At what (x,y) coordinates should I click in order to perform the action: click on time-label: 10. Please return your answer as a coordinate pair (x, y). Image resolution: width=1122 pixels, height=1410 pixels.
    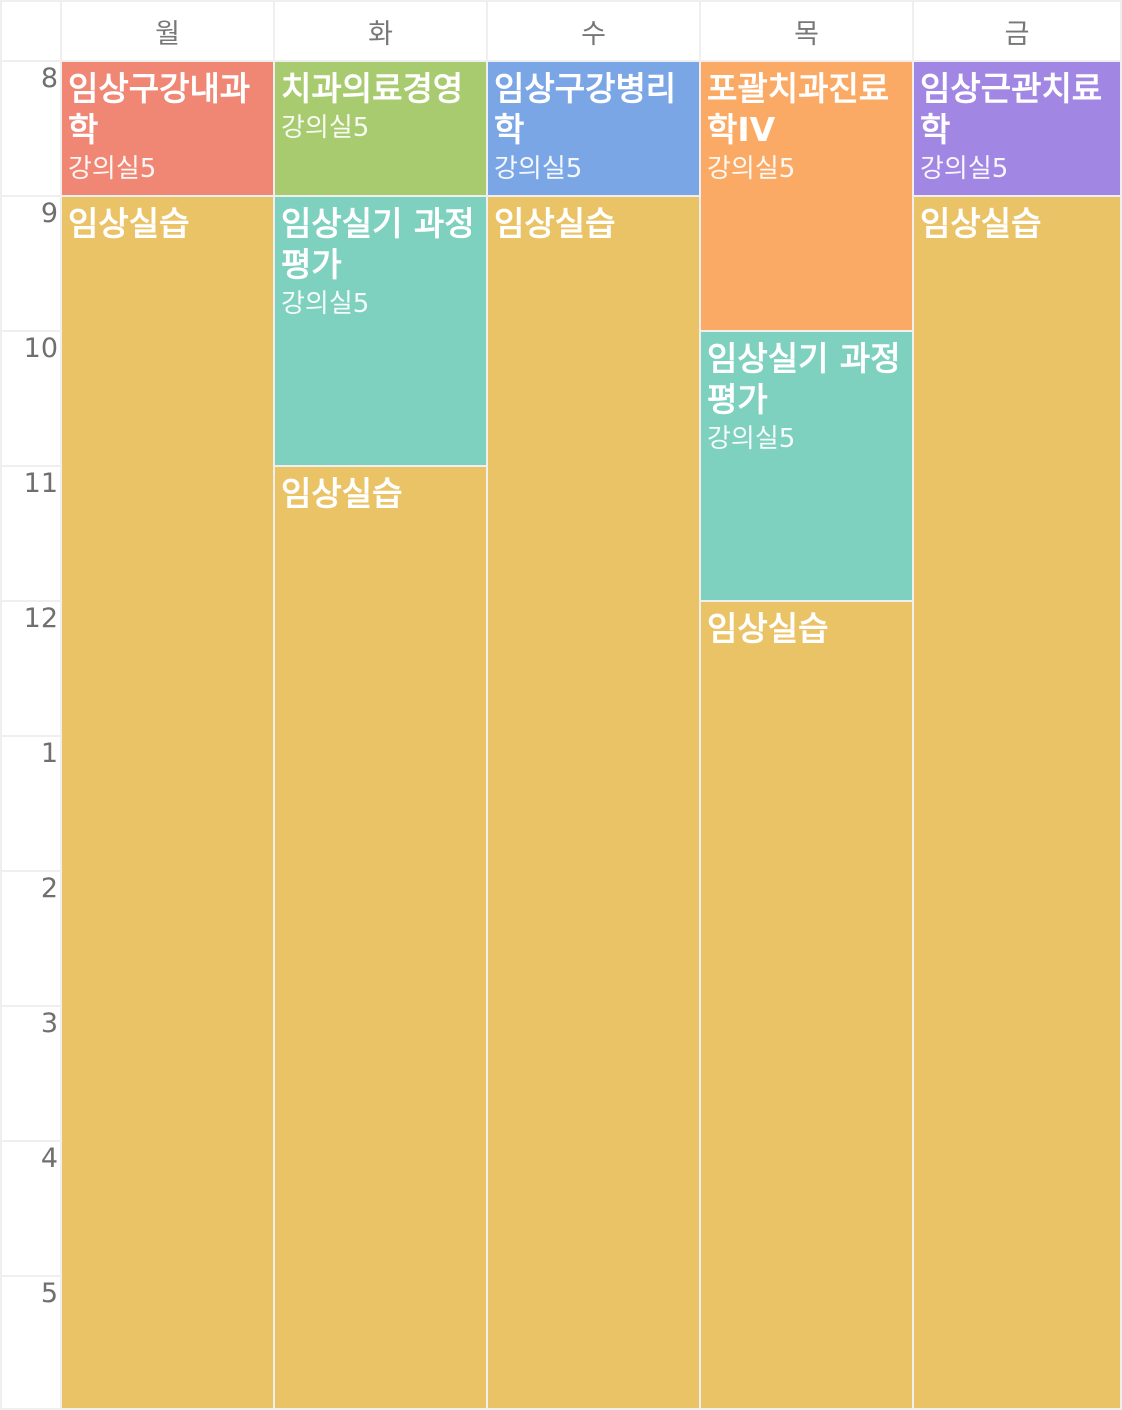
    Looking at the image, I should click on (40, 348).